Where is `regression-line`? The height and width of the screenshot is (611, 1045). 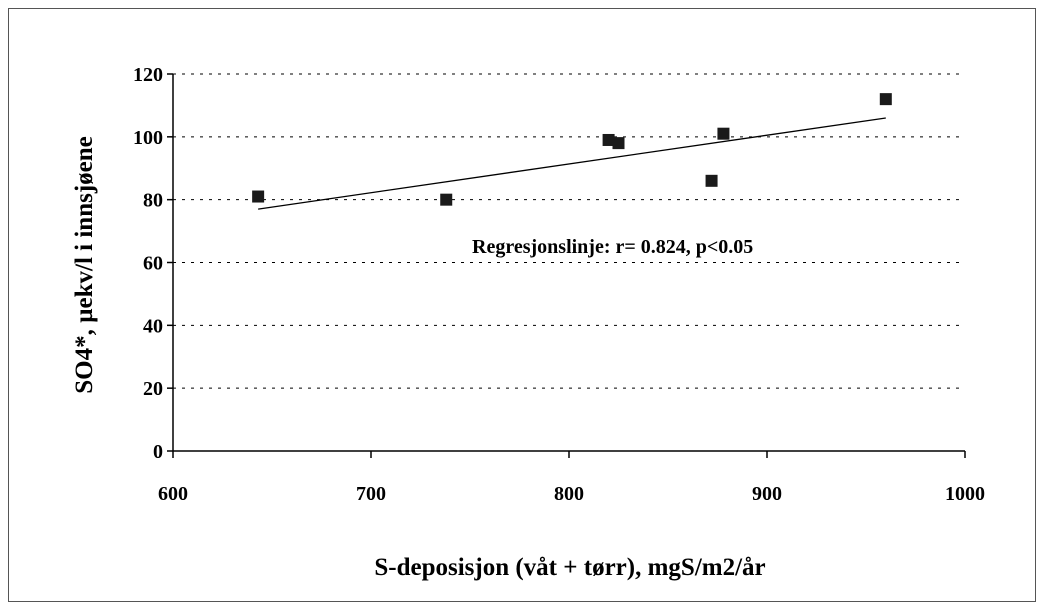 regression-line is located at coordinates (572, 163).